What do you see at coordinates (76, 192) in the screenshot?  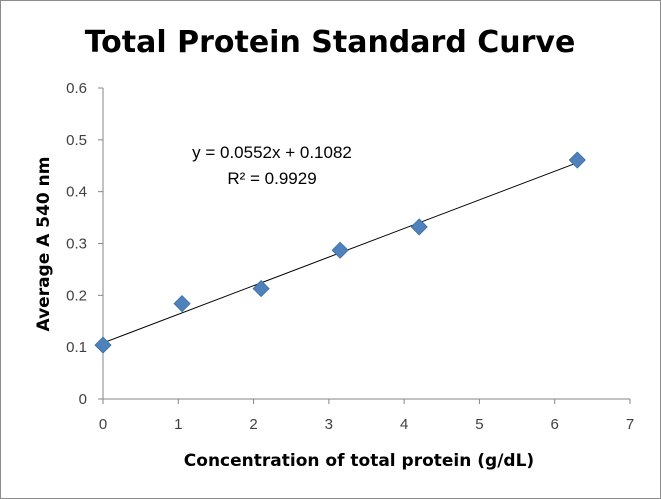 I see `y-tick-label: 0.4` at bounding box center [76, 192].